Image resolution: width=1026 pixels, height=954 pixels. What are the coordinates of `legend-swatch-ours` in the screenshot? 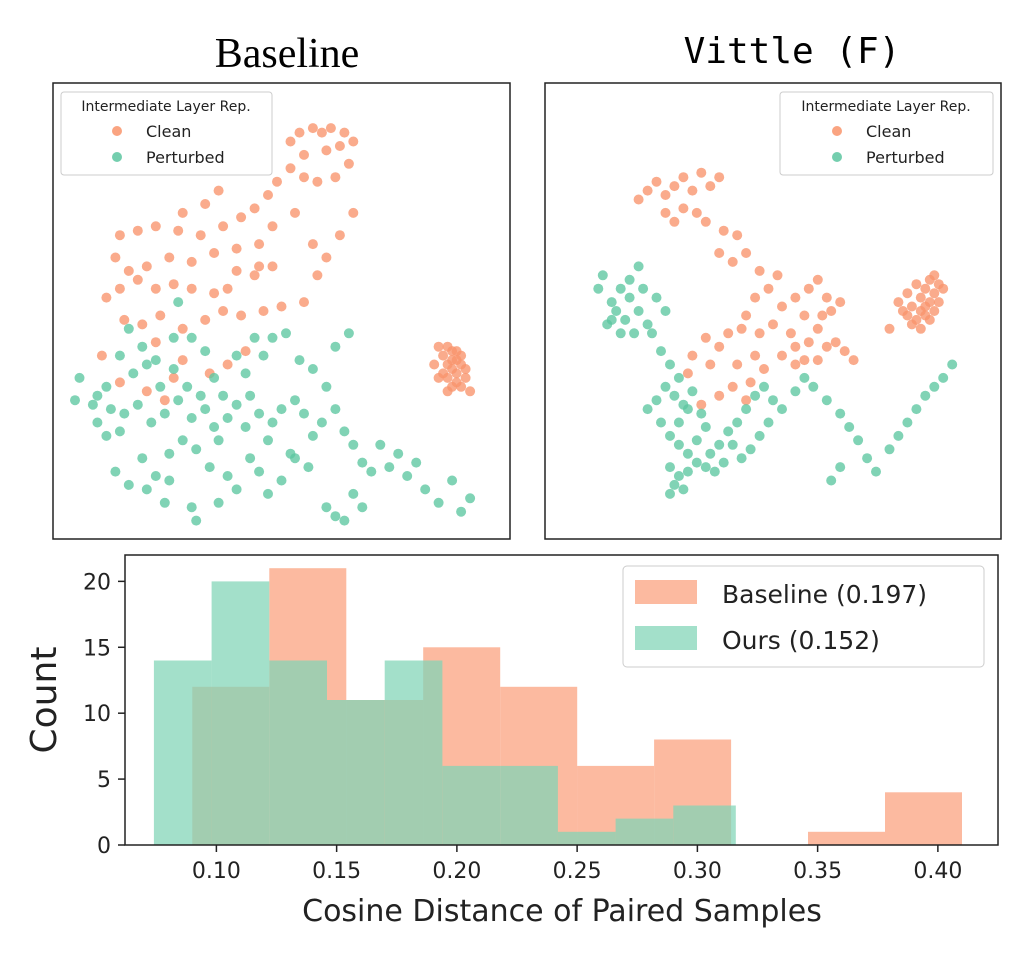 It's located at (666, 638).